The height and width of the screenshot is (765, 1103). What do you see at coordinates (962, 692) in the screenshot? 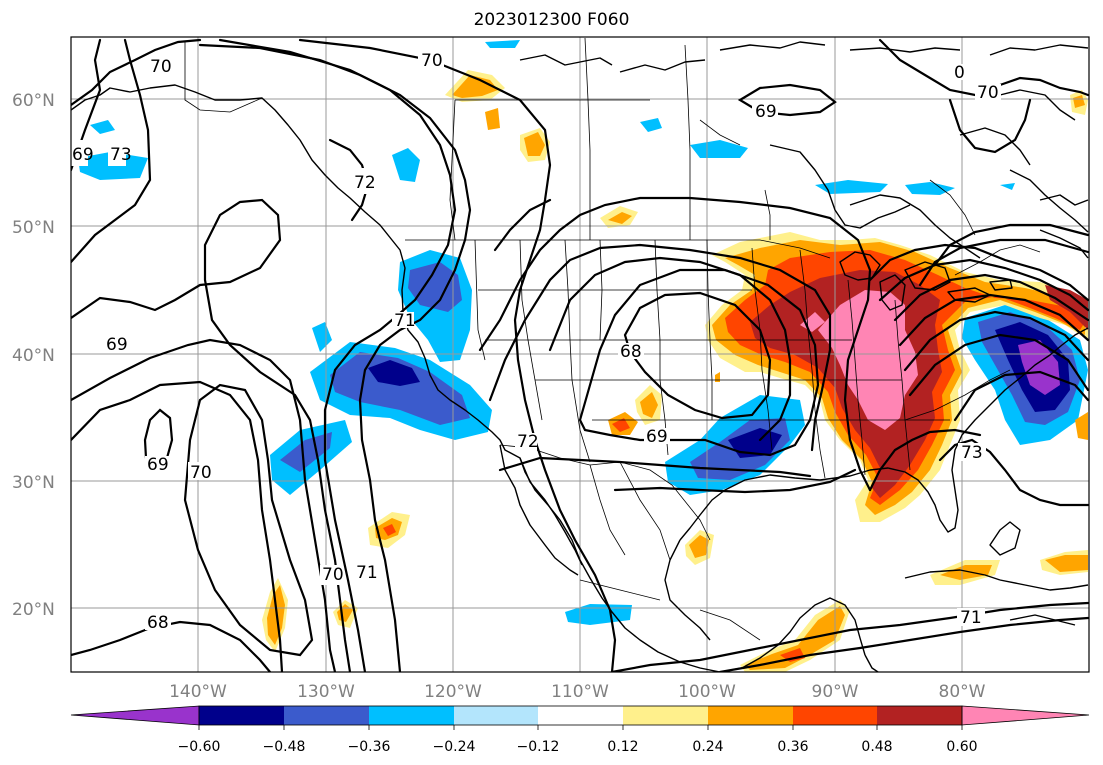
I see `lon-tick: 80°W` at bounding box center [962, 692].